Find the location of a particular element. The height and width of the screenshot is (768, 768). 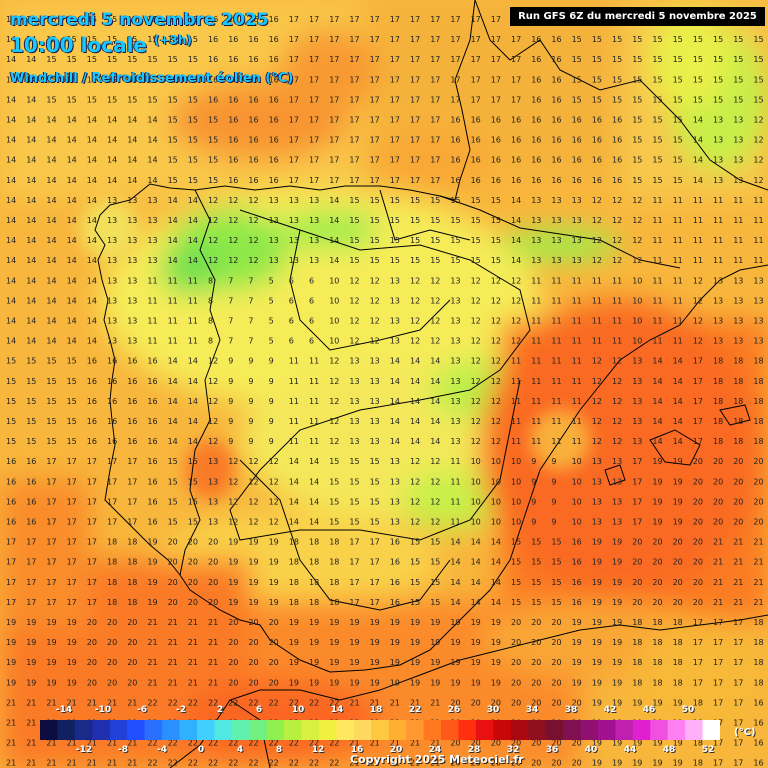

legend-tick-label: 6 is located at coordinates (259, 710).